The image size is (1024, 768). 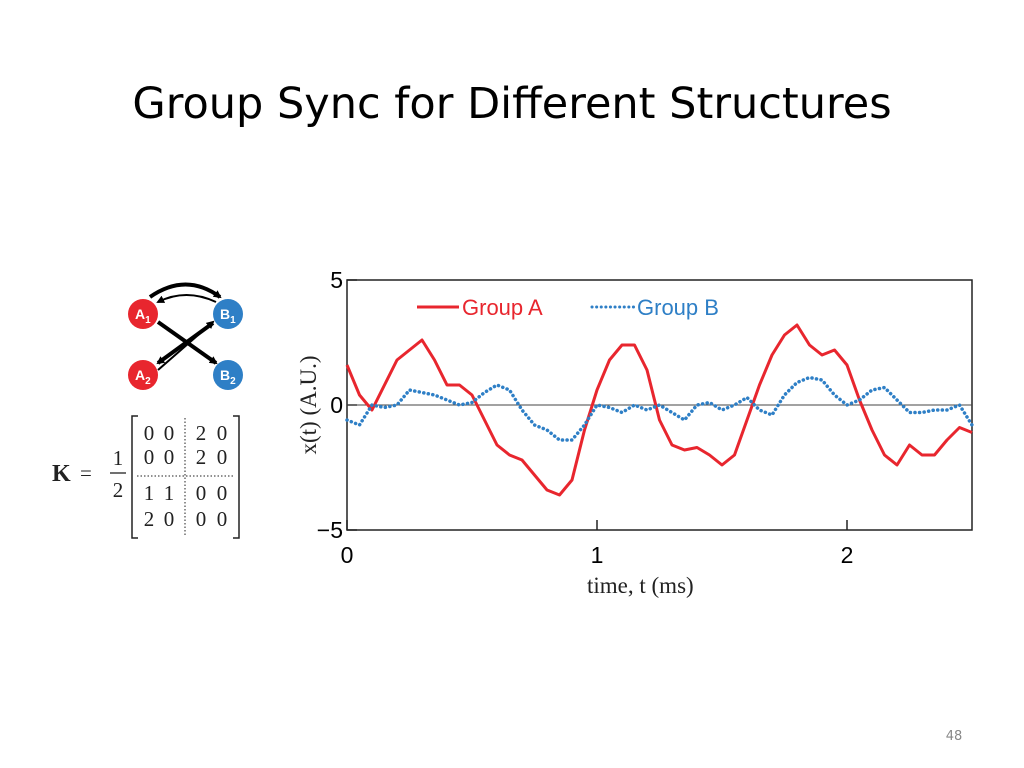 I want to click on node-label: B2, so click(x=228, y=377).